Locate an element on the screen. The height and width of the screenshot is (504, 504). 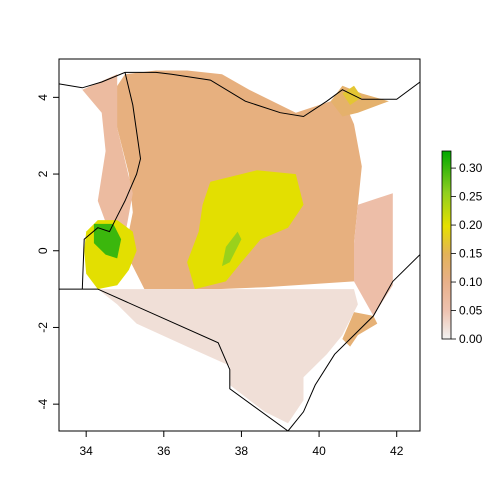
y-tick-label: -4 is located at coordinates (43, 403).